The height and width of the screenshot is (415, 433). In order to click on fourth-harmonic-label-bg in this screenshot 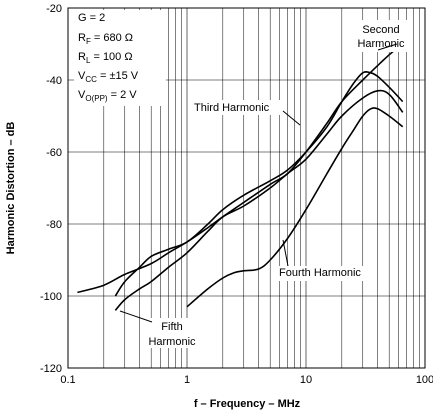, I will do `click(326, 273)`.